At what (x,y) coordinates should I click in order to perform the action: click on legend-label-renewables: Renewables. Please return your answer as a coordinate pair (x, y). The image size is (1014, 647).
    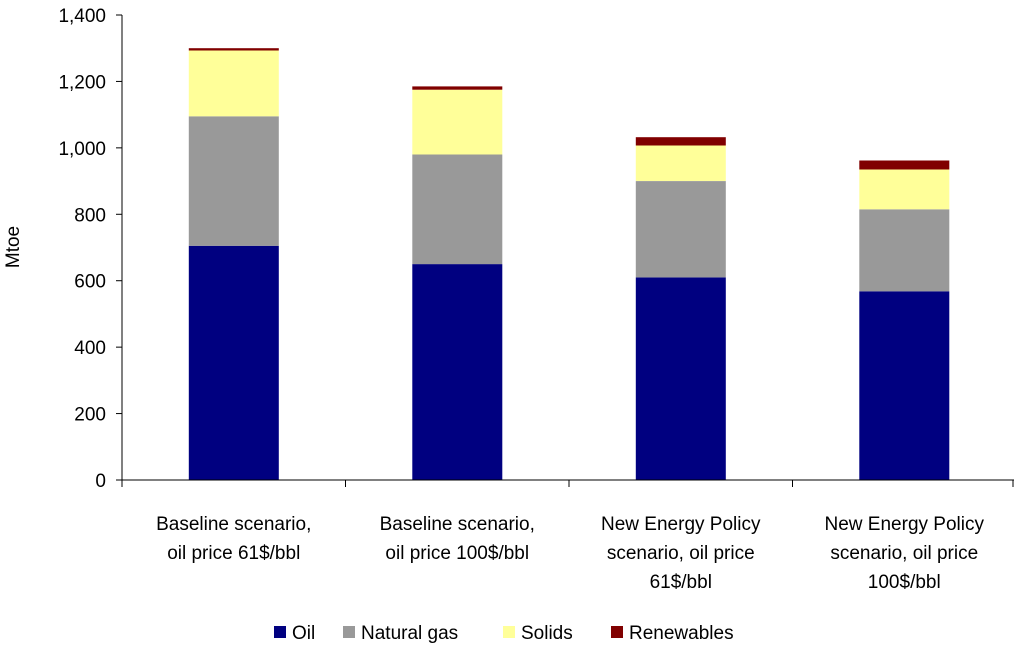
    Looking at the image, I should click on (681, 633).